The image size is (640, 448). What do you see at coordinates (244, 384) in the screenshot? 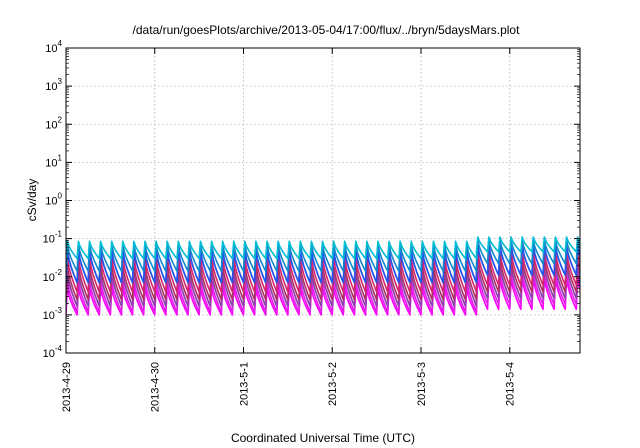
I see `x-tick-label: 2013-5-1` at bounding box center [244, 384].